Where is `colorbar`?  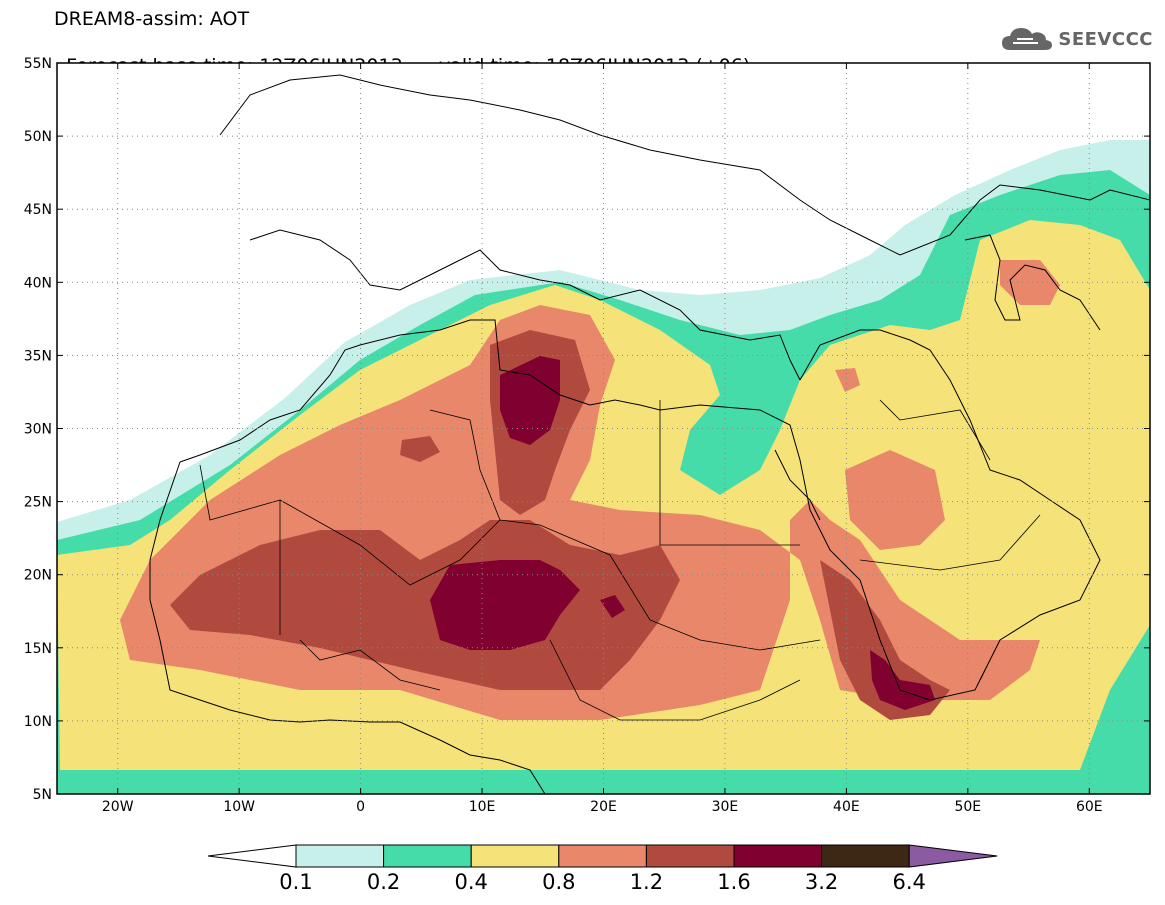 colorbar is located at coordinates (602, 856).